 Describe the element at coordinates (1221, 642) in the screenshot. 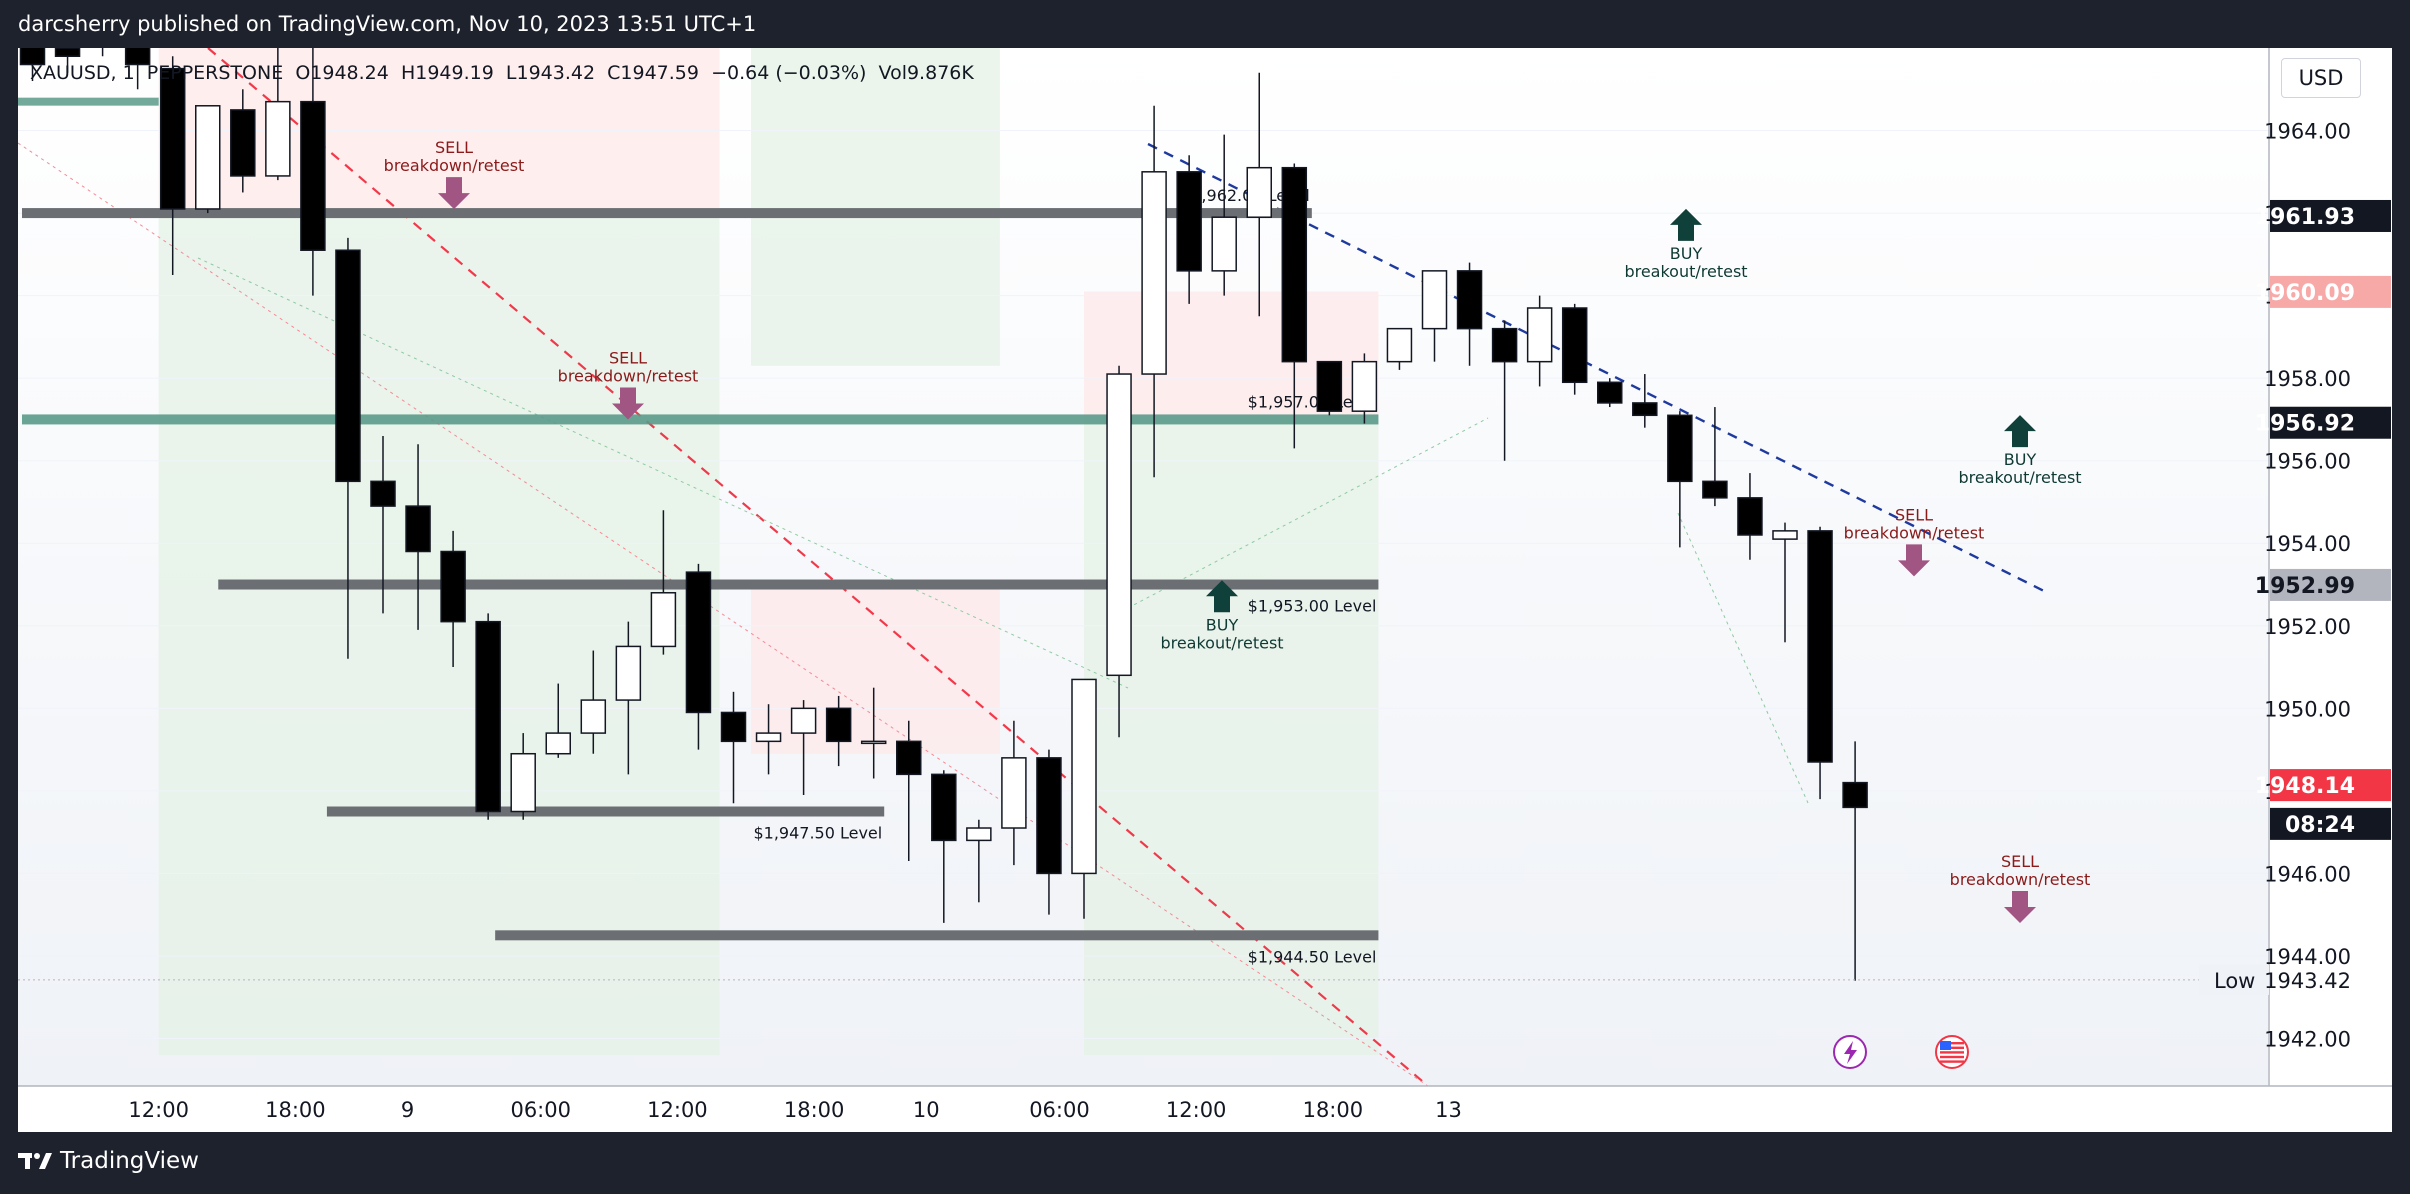

I see `annotation-line2: breakout/retest` at that location.